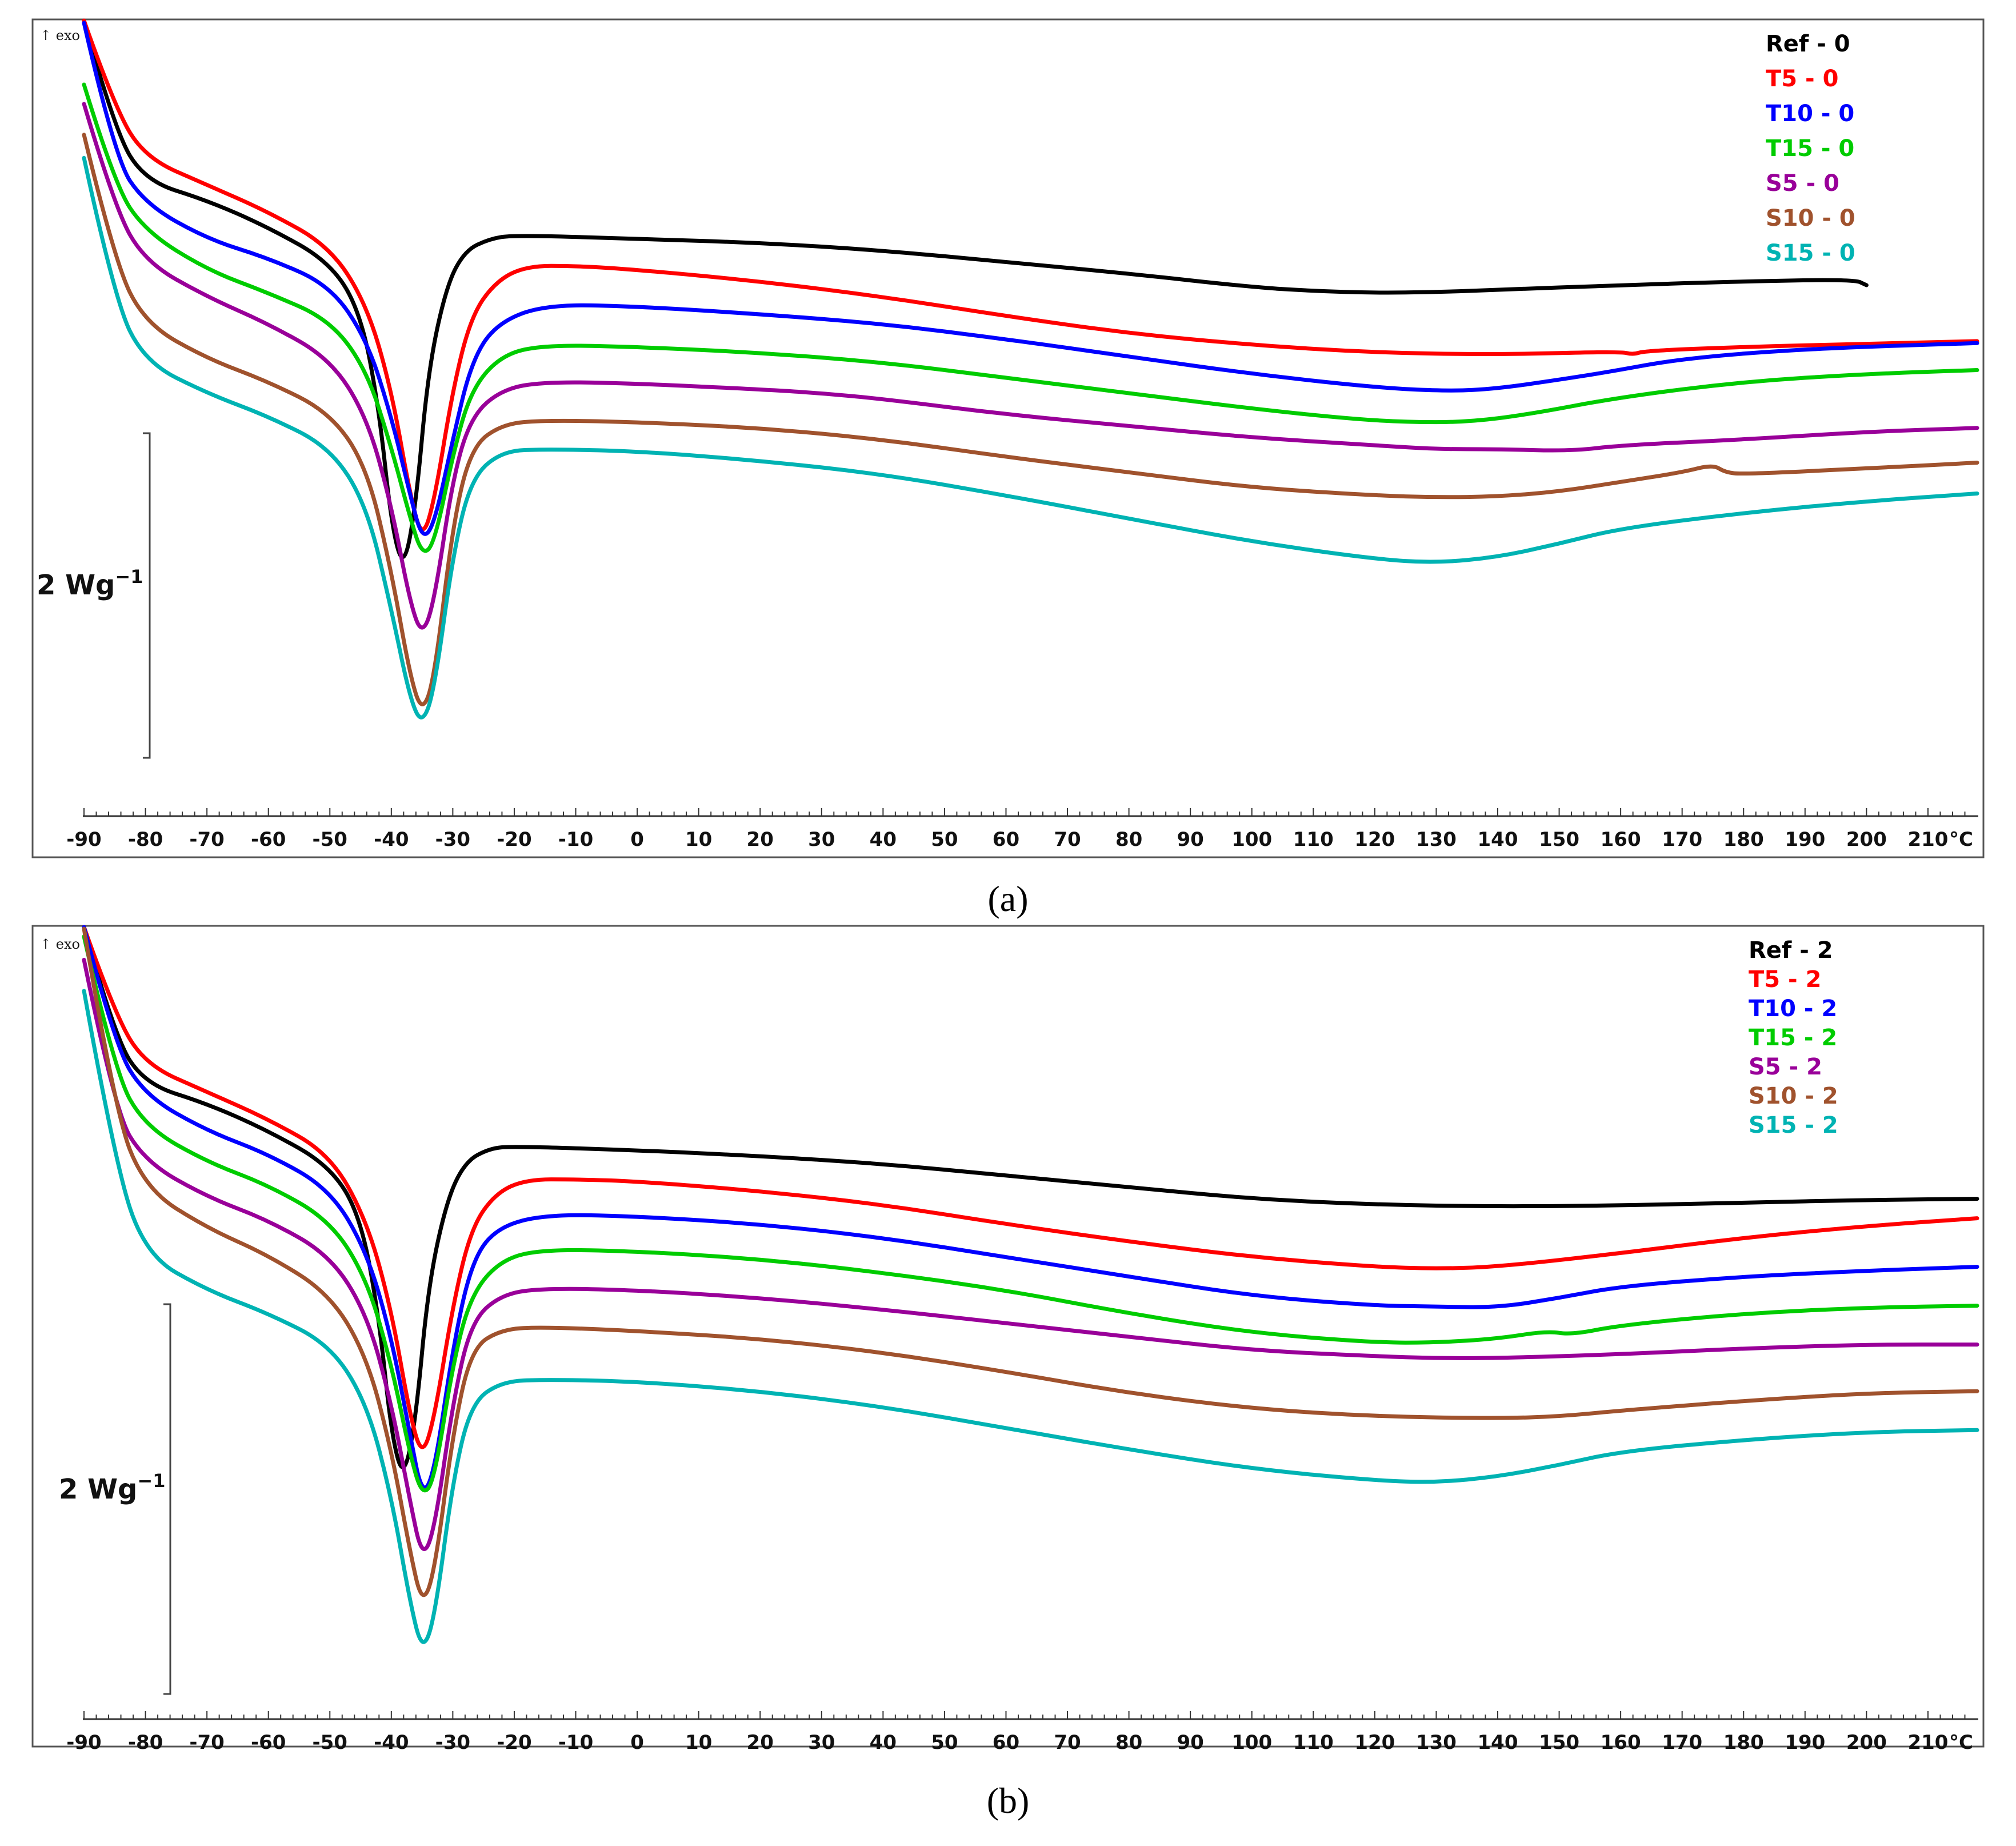 The width and height of the screenshot is (2016, 1846). Describe the element at coordinates (112, 1488) in the screenshot. I see `scale-label-b: 2 Wg−1` at that location.